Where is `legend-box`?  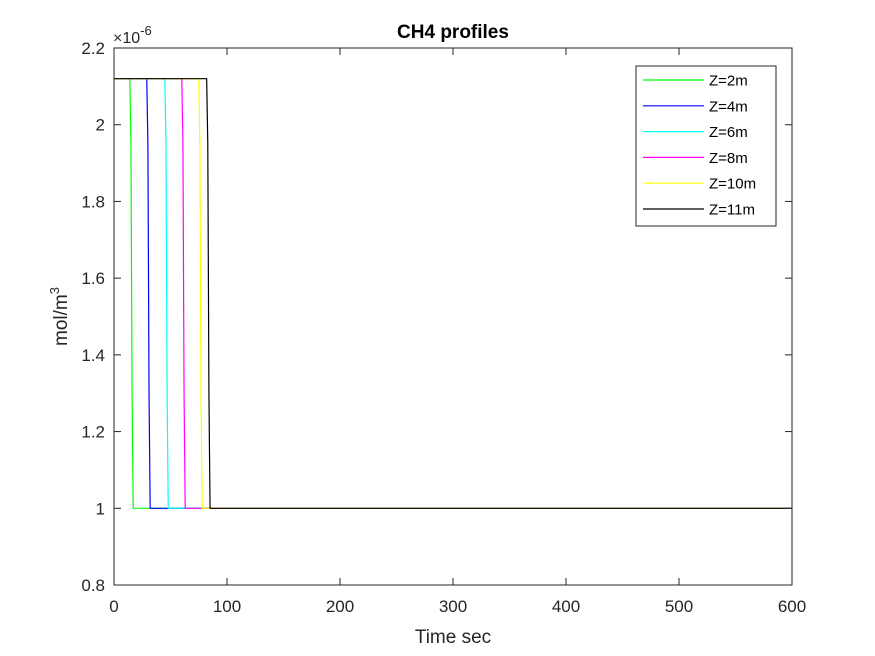
legend-box is located at coordinates (706, 146).